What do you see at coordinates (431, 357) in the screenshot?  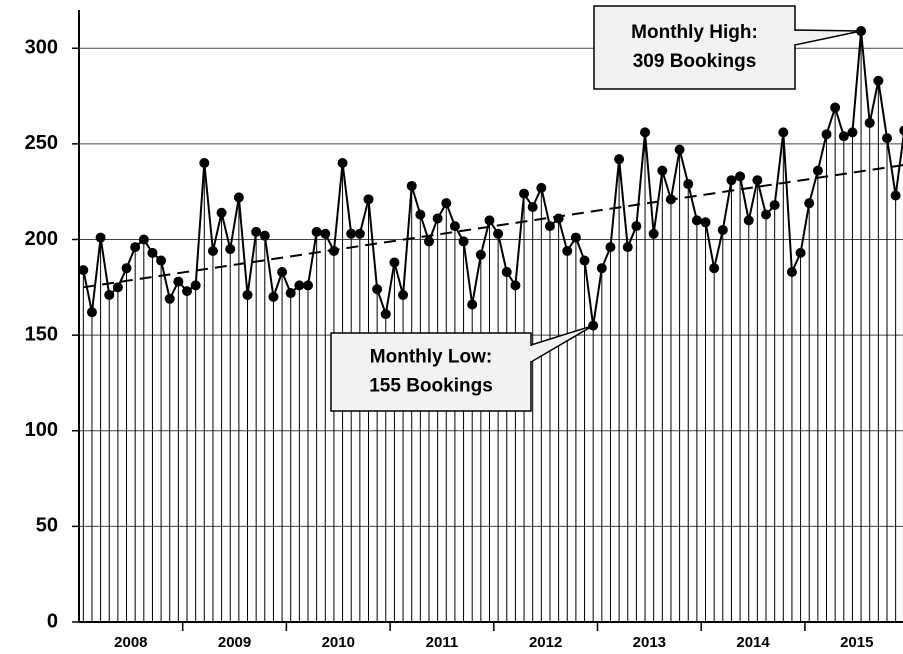 I see `callout-text: Monthly Low:` at bounding box center [431, 357].